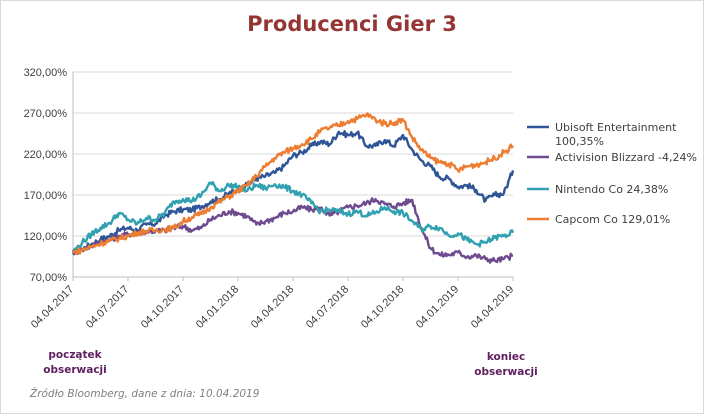  What do you see at coordinates (612, 219) in the screenshot?
I see `legend-label-4: Capcom Co 129,01%` at bounding box center [612, 219].